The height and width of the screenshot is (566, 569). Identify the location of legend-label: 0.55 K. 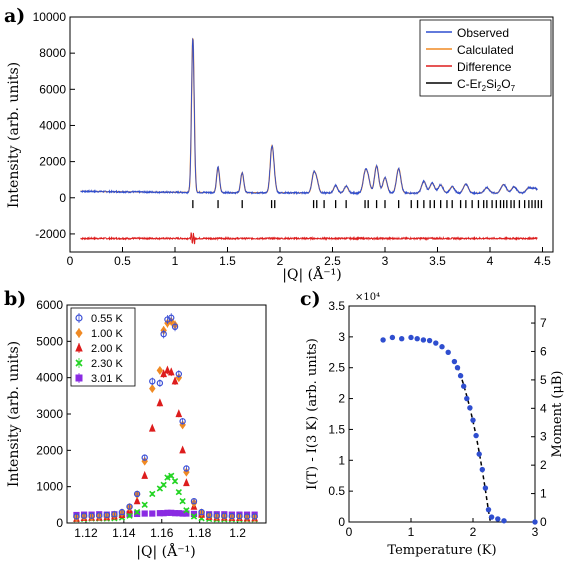
(107, 319).